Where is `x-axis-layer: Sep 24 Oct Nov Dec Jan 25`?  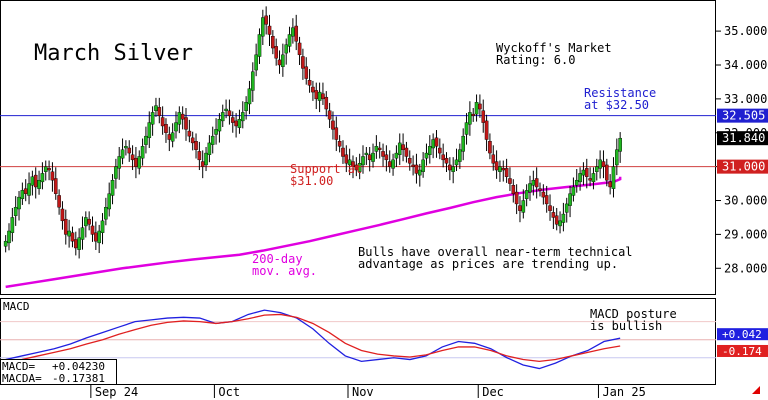 x-axis-layer: Sep 24 Oct Nov Dec Jan 25 is located at coordinates (368, 391).